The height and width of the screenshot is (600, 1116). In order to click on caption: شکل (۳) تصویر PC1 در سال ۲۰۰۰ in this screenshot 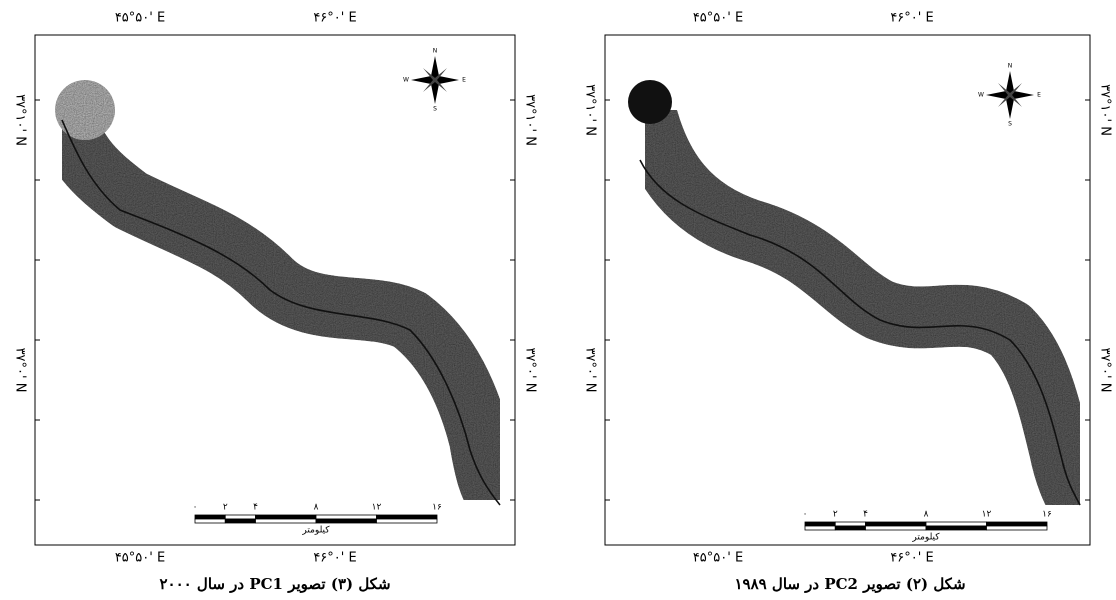, I will do `click(274, 584)`.